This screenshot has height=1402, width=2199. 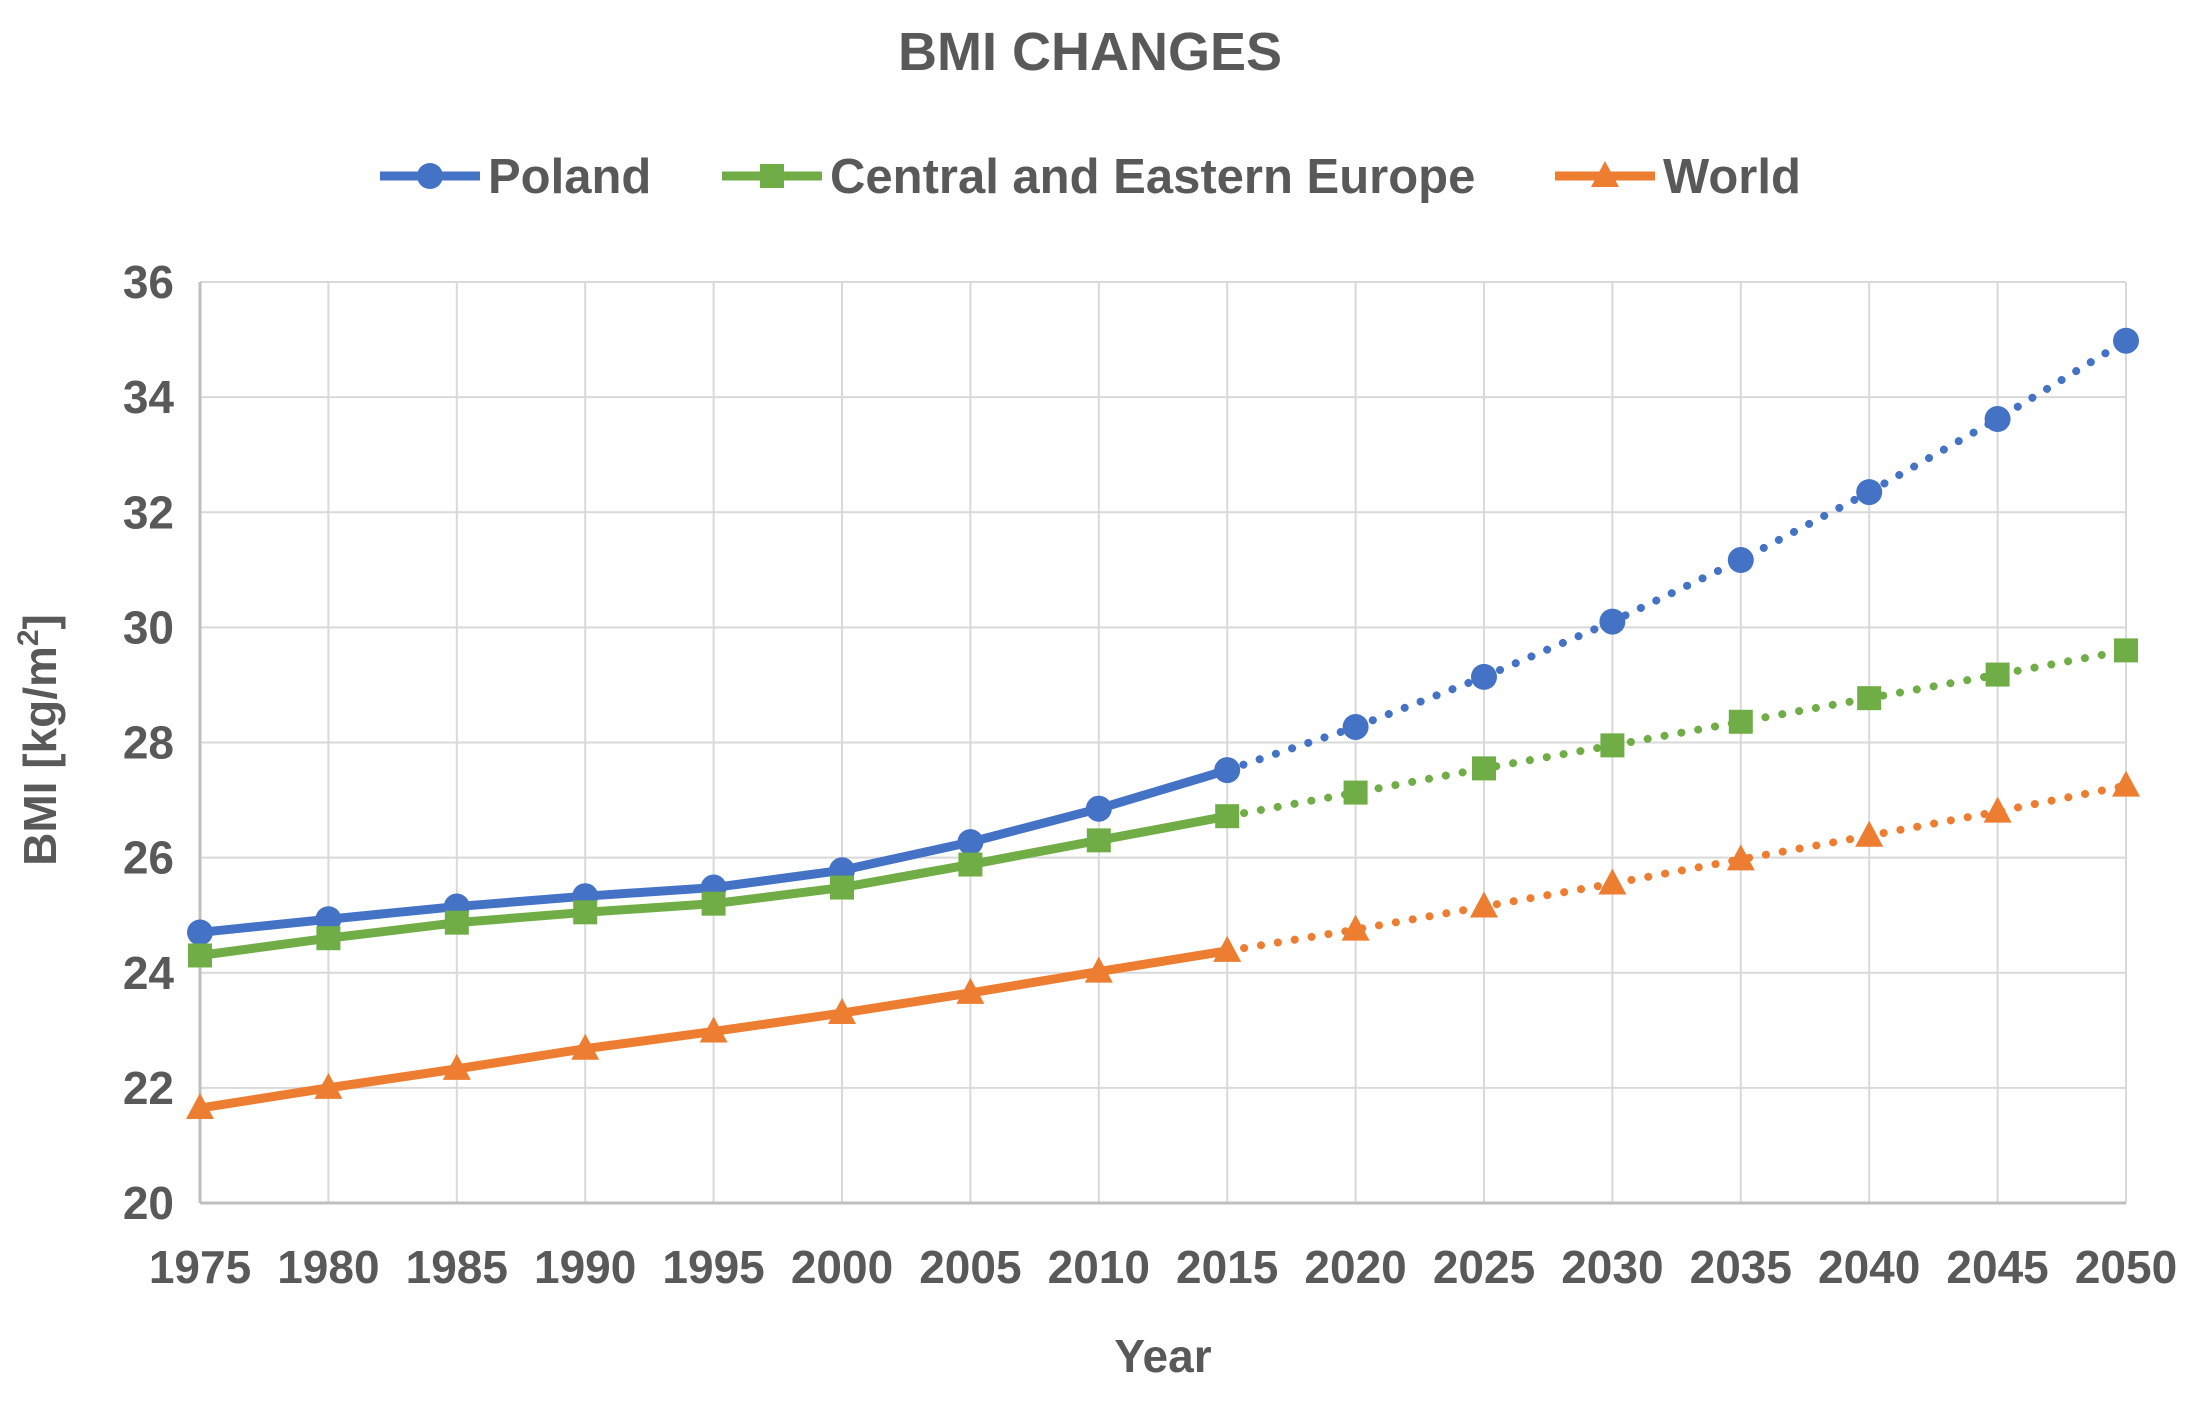 What do you see at coordinates (713, 1267) in the screenshot?
I see `x-tick-label: 1995` at bounding box center [713, 1267].